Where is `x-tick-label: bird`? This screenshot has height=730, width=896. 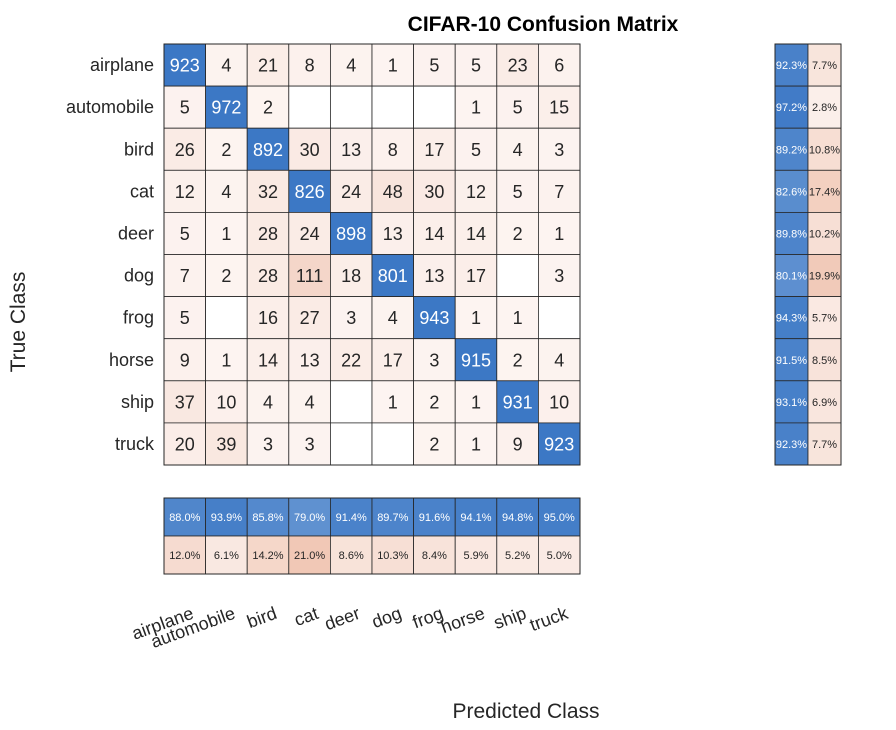
x-tick-label: bird is located at coordinates (261, 617).